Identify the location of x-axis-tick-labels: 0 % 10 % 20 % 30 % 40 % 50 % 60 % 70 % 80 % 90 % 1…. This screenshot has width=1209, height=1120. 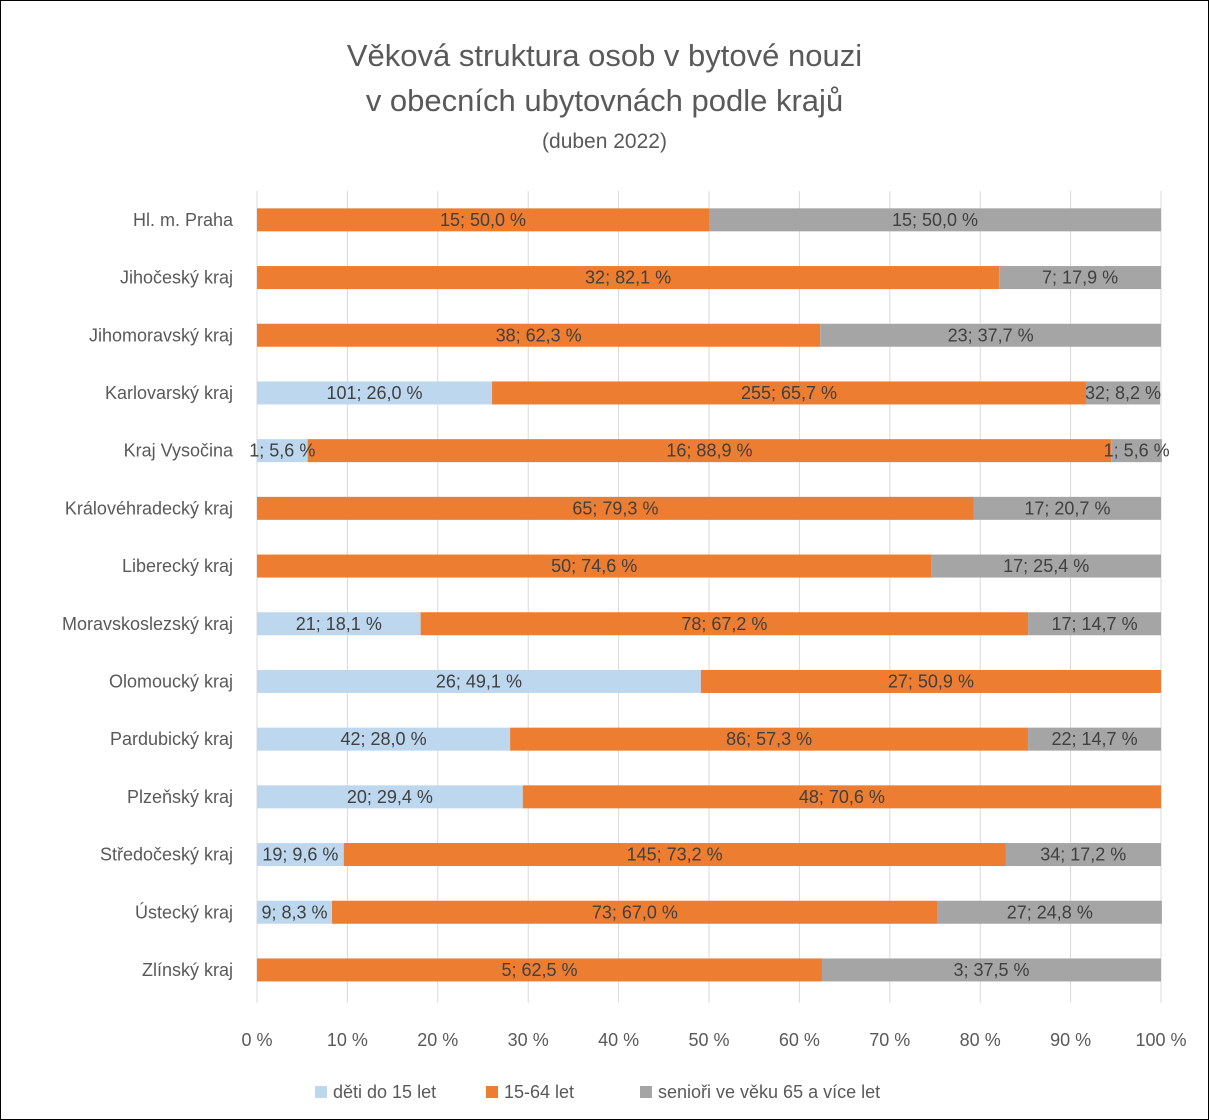
(713, 1040).